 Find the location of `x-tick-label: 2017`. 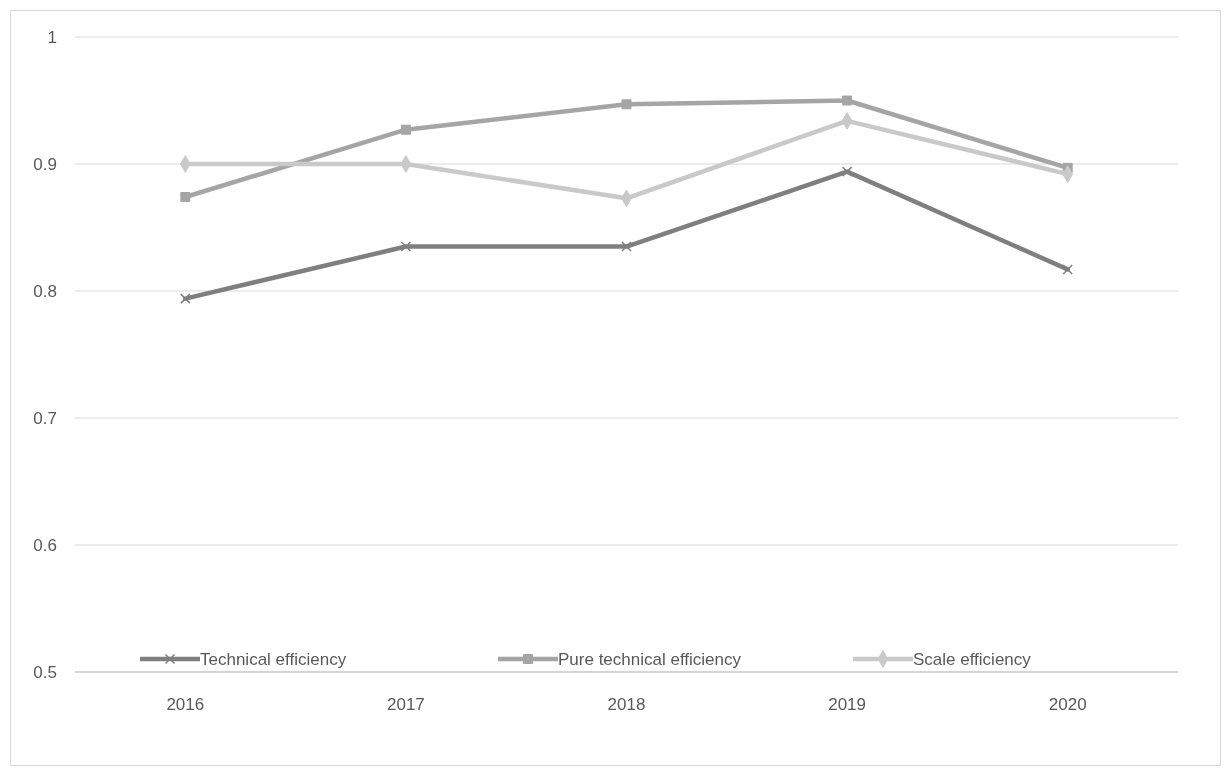

x-tick-label: 2017 is located at coordinates (405, 704).